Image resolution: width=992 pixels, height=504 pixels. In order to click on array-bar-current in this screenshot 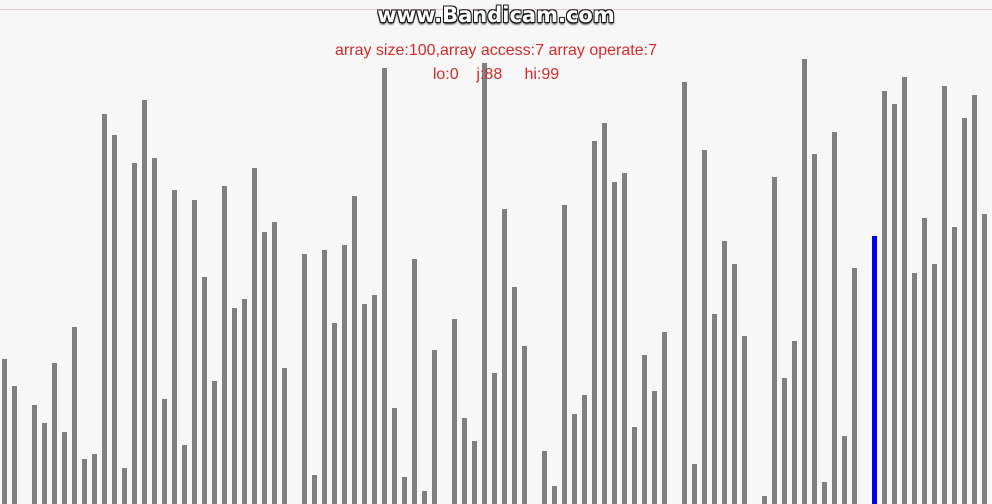, I will do `click(874, 370)`.